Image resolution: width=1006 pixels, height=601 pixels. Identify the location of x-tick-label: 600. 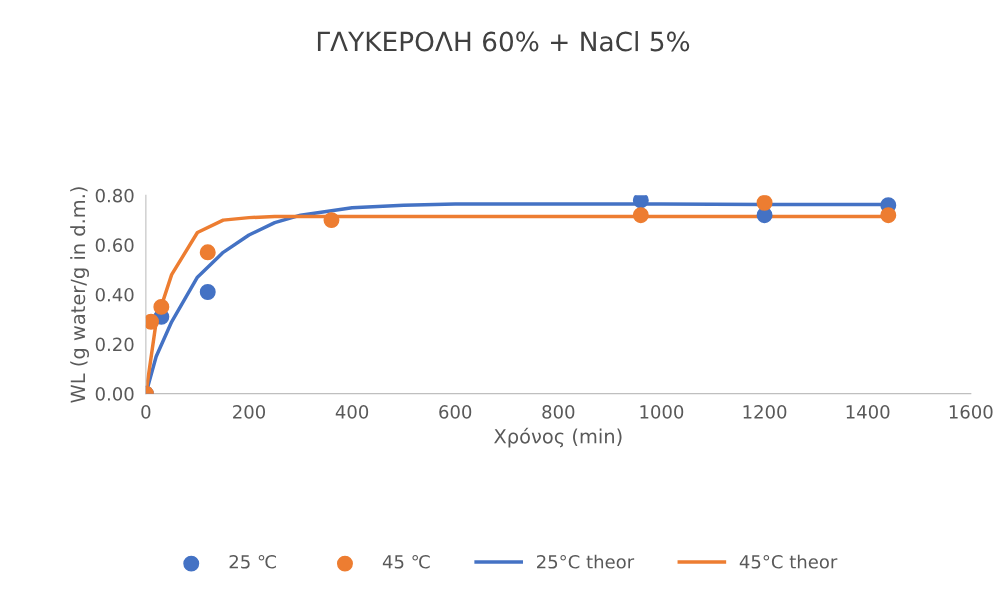
(455, 412).